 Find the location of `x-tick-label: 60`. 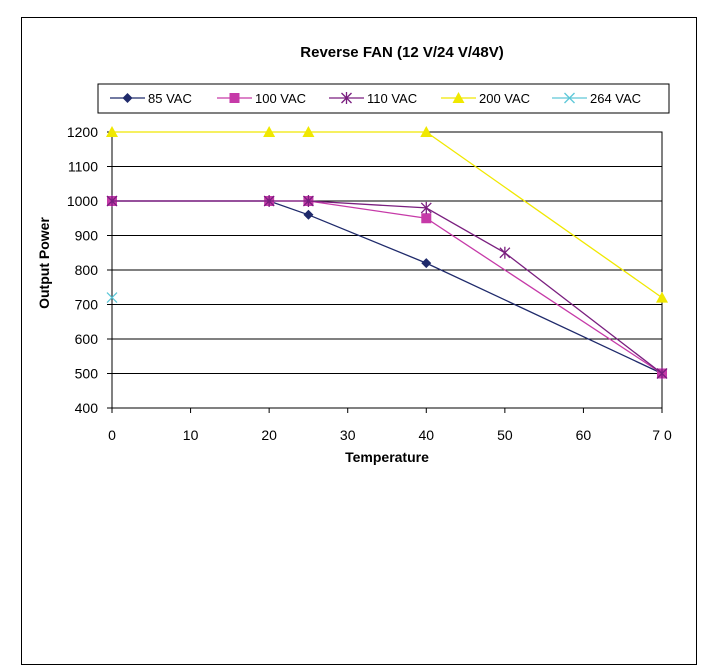

x-tick-label: 60 is located at coordinates (584, 435).